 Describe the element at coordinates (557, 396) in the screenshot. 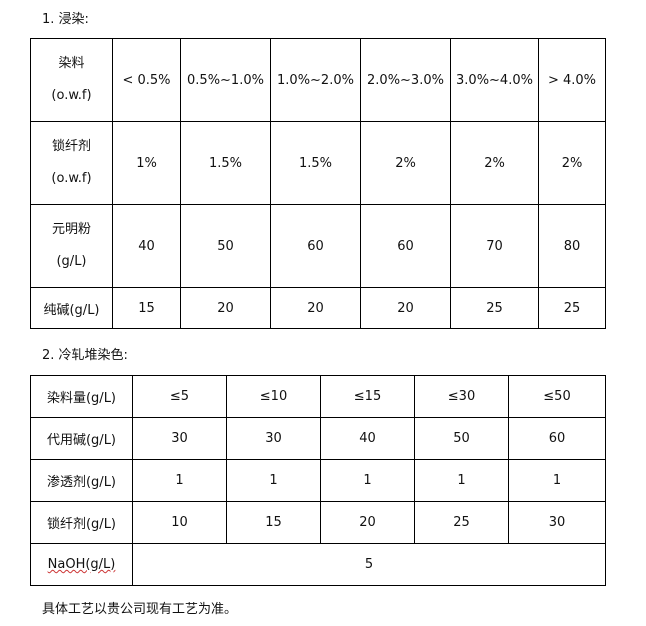

I see `table-cell: ≤50` at that location.